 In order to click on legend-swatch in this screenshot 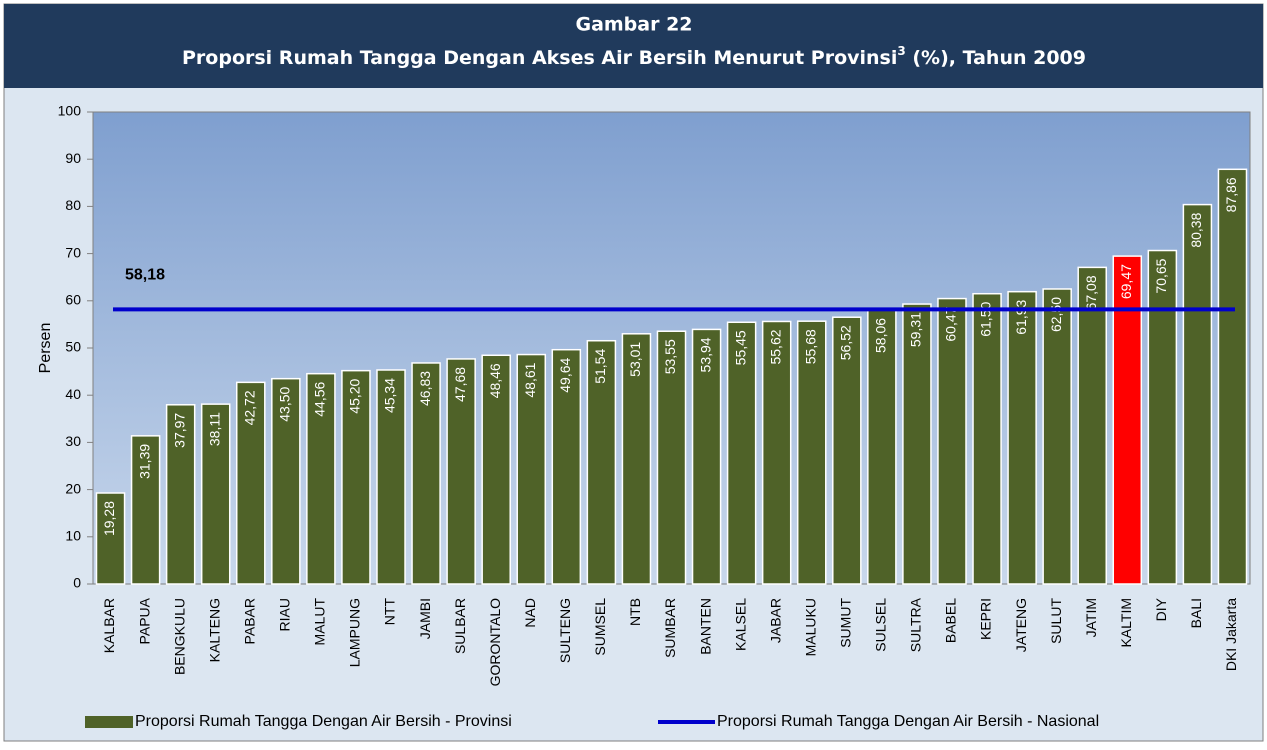, I will do `click(109, 722)`.